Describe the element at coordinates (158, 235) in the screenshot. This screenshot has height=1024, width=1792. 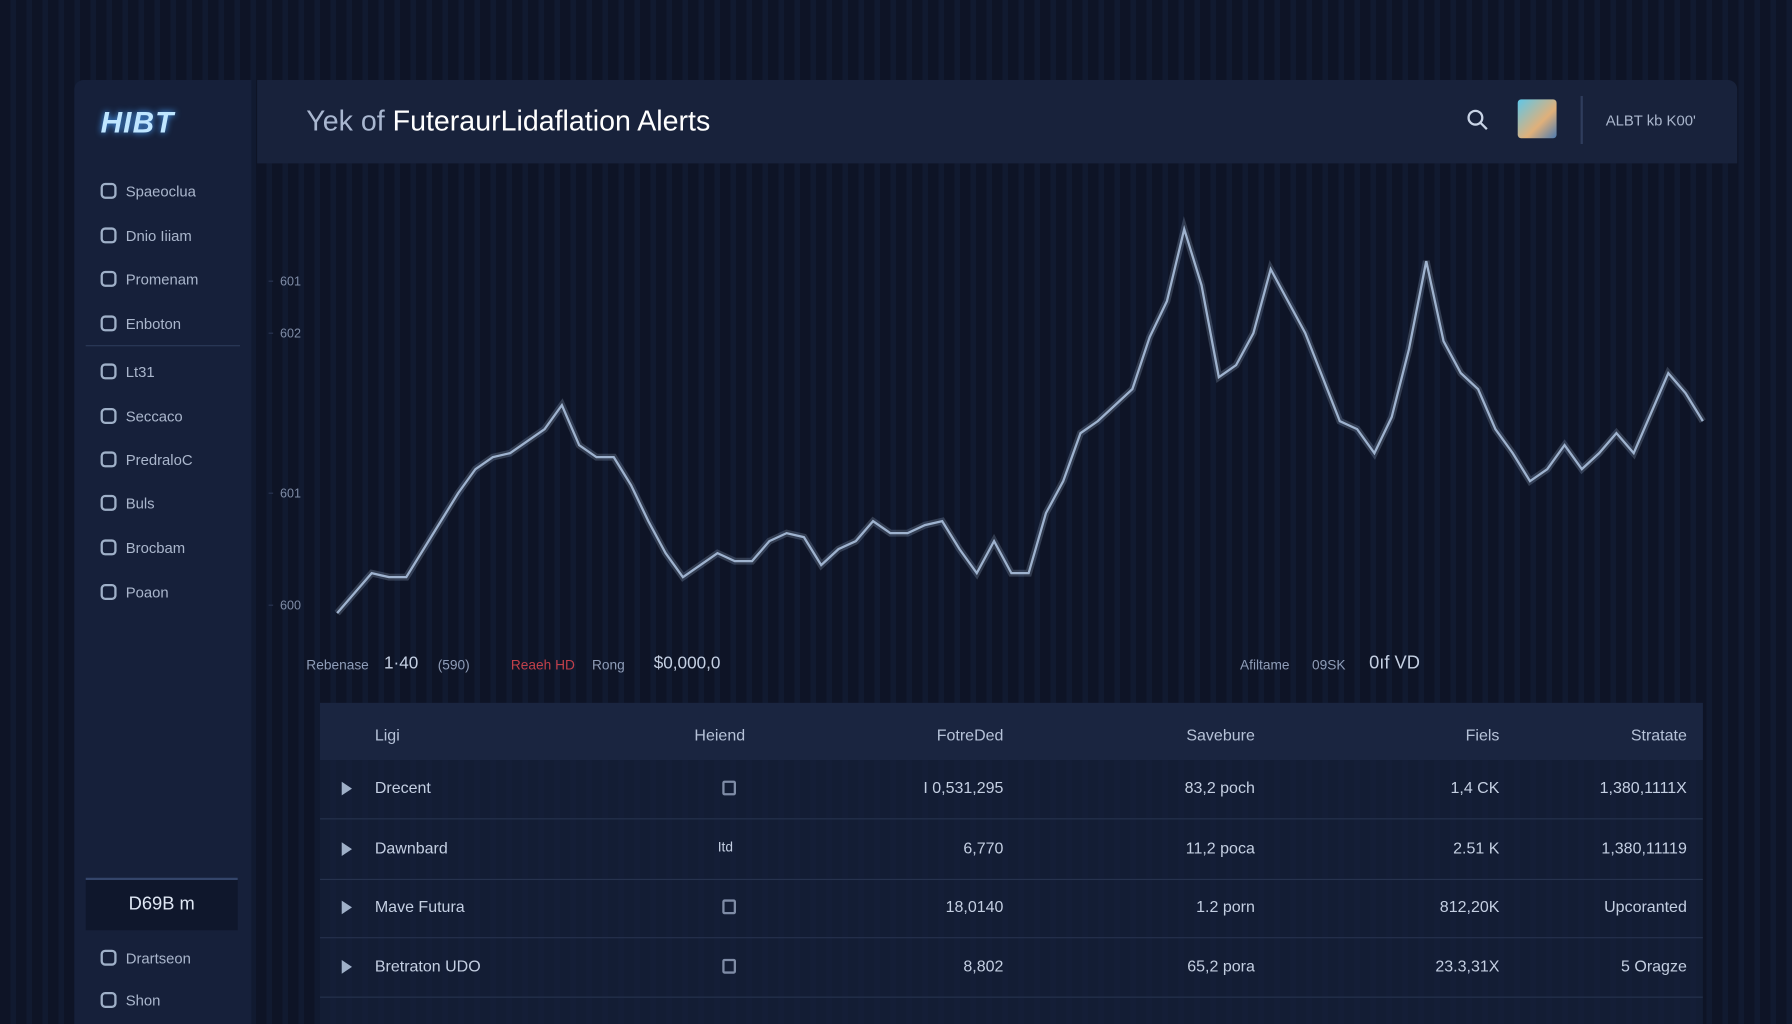
I see `nav-label: Dnio Iiiam` at that location.